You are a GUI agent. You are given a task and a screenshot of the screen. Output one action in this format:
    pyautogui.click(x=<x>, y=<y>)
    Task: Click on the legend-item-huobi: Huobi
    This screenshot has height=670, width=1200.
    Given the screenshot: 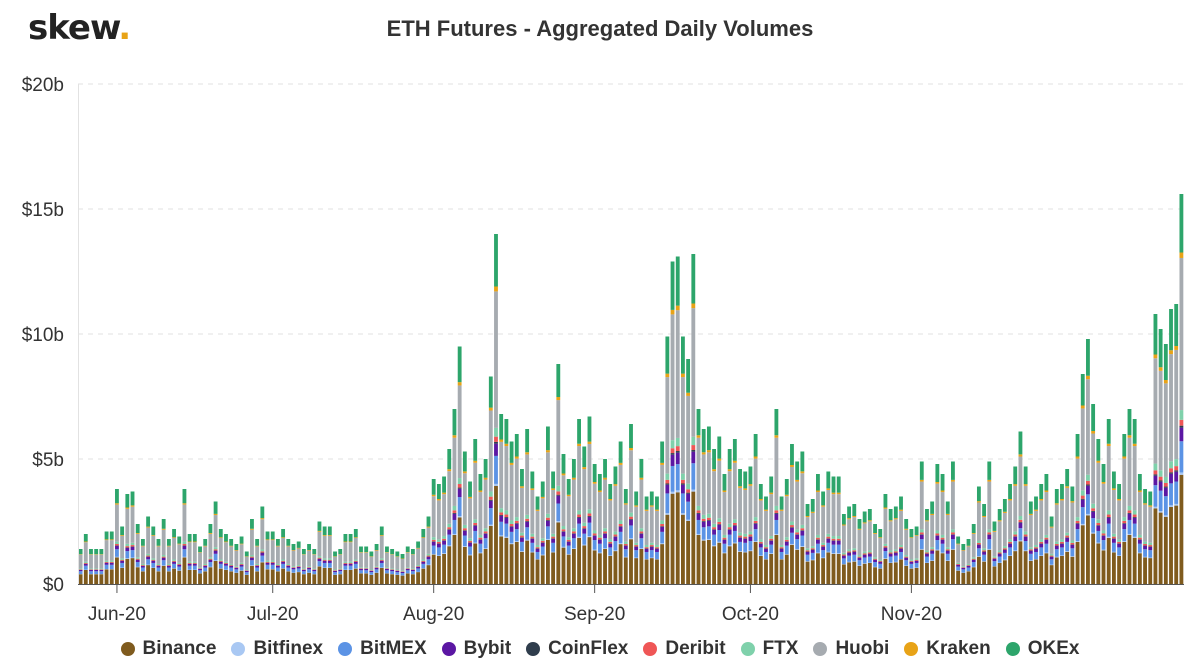 What is the action you would take?
    pyautogui.click(x=851, y=649)
    